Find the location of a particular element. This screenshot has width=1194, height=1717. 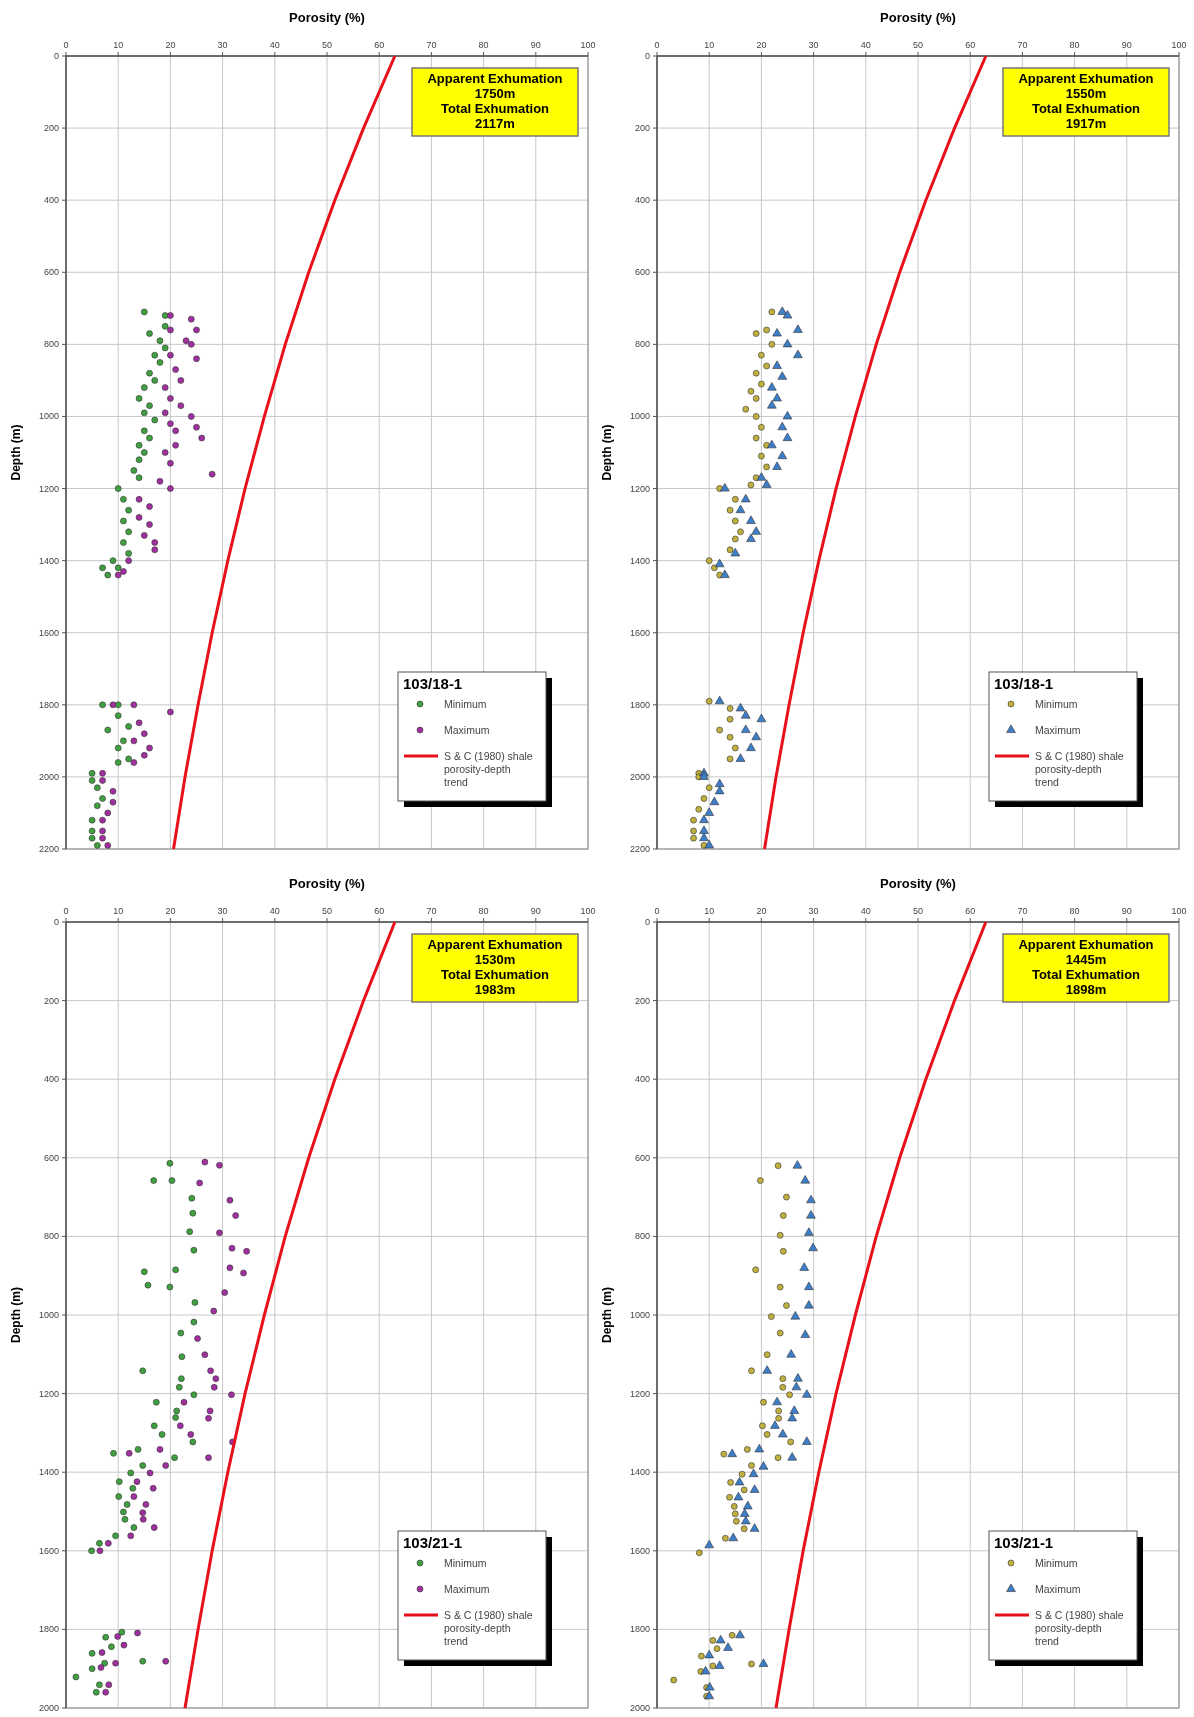

annotation: Apparent Exhumation 1445m Total Exhumation 1898m is located at coordinates (1086, 967).